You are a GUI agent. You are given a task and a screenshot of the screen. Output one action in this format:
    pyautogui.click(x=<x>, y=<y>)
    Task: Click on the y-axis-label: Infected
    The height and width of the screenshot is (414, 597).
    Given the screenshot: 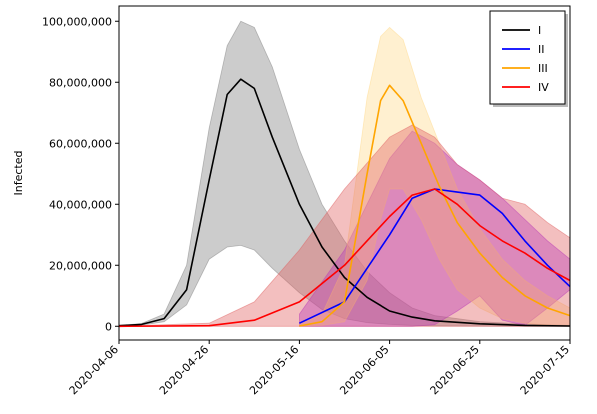 What is the action you would take?
    pyautogui.click(x=18, y=173)
    